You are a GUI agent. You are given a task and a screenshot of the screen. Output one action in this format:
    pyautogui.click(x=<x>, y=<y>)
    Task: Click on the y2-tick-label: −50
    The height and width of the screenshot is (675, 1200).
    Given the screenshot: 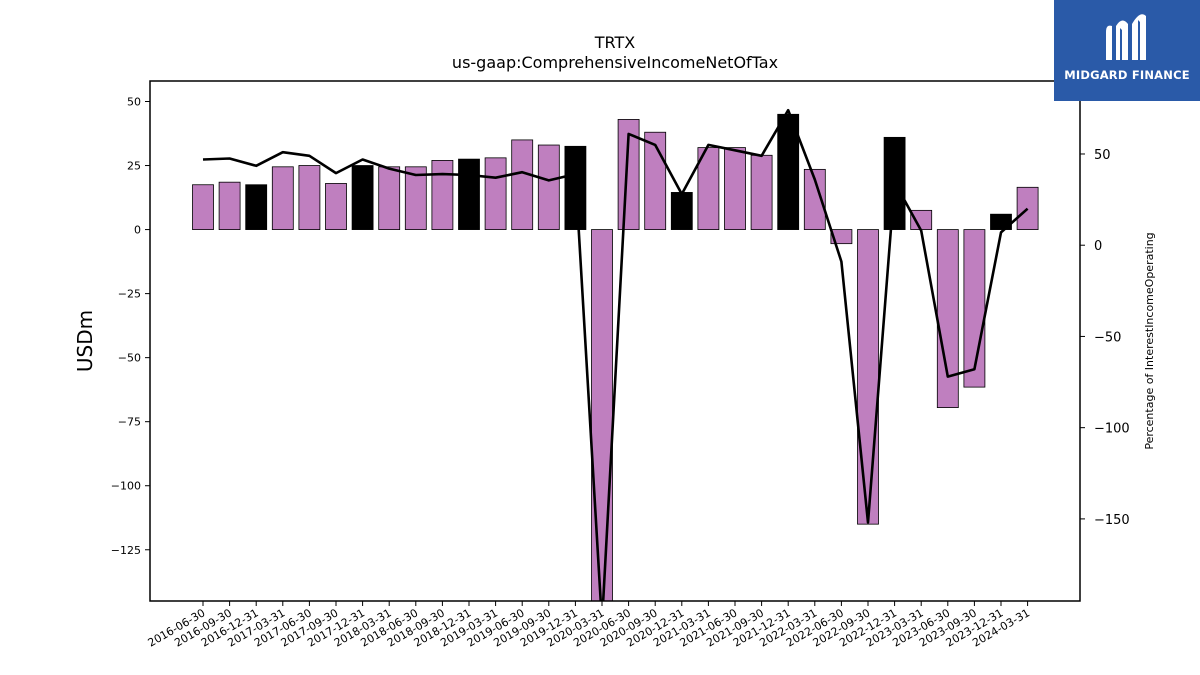 What is the action you would take?
    pyautogui.click(x=1107, y=337)
    